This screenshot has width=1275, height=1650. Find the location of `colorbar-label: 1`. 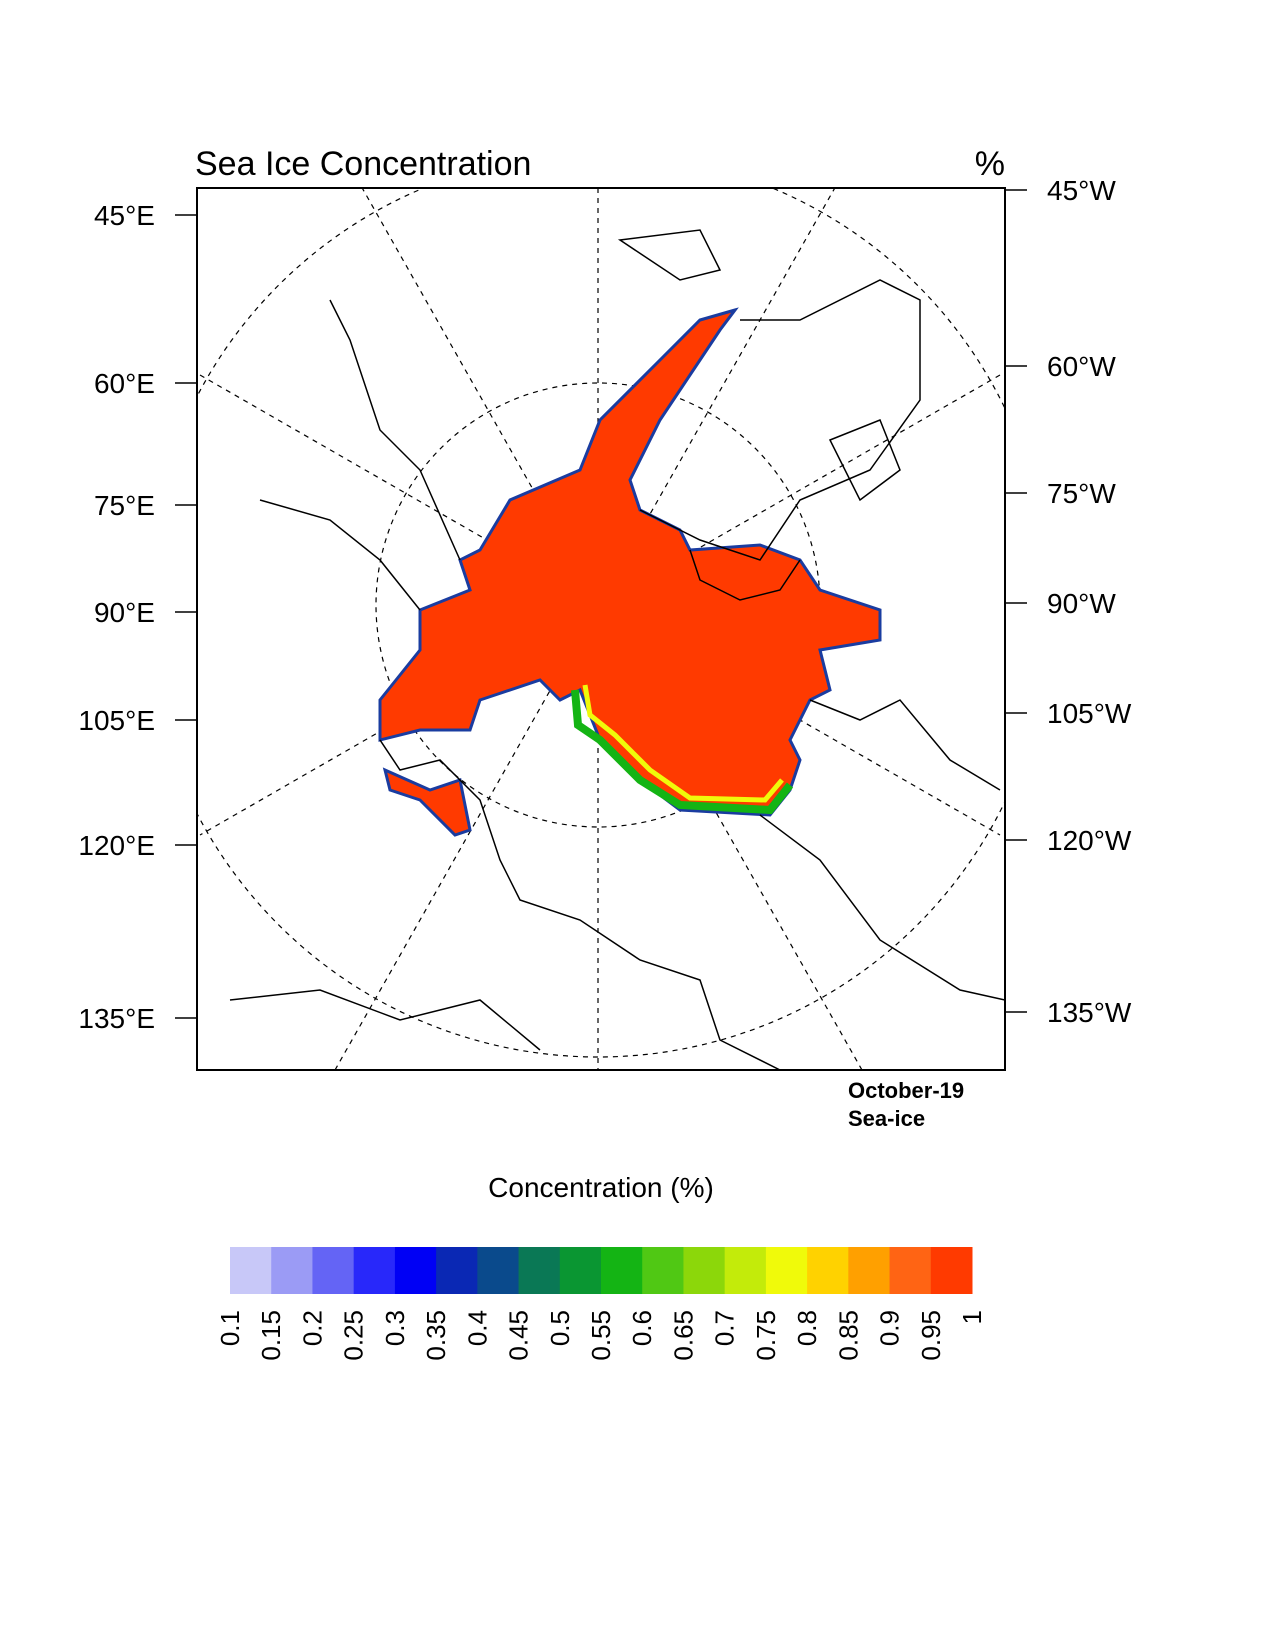

colorbar-label: 1 is located at coordinates (972, 1317).